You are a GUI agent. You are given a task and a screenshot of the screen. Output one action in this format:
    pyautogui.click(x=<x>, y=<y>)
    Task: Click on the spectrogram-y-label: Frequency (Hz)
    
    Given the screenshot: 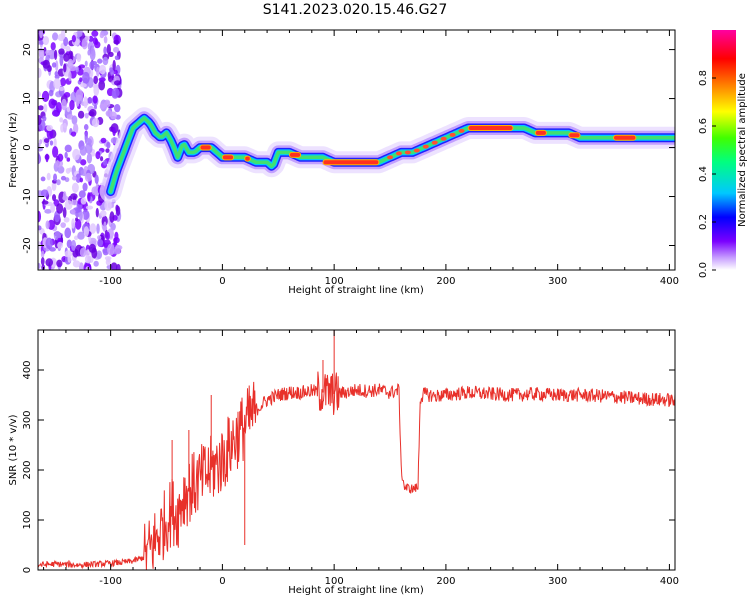 What is the action you would take?
    pyautogui.click(x=13, y=150)
    